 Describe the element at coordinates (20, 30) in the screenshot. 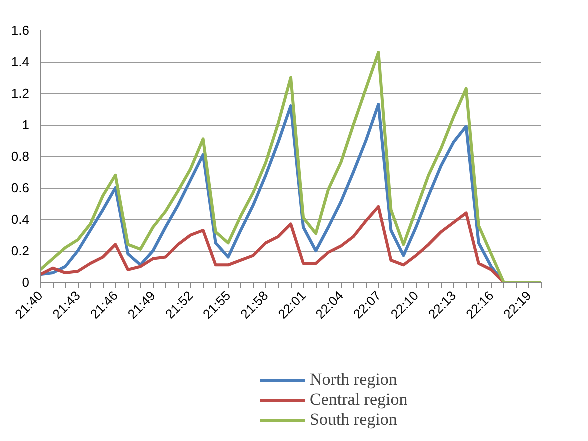

I see `y-tick-label: 1.6` at that location.